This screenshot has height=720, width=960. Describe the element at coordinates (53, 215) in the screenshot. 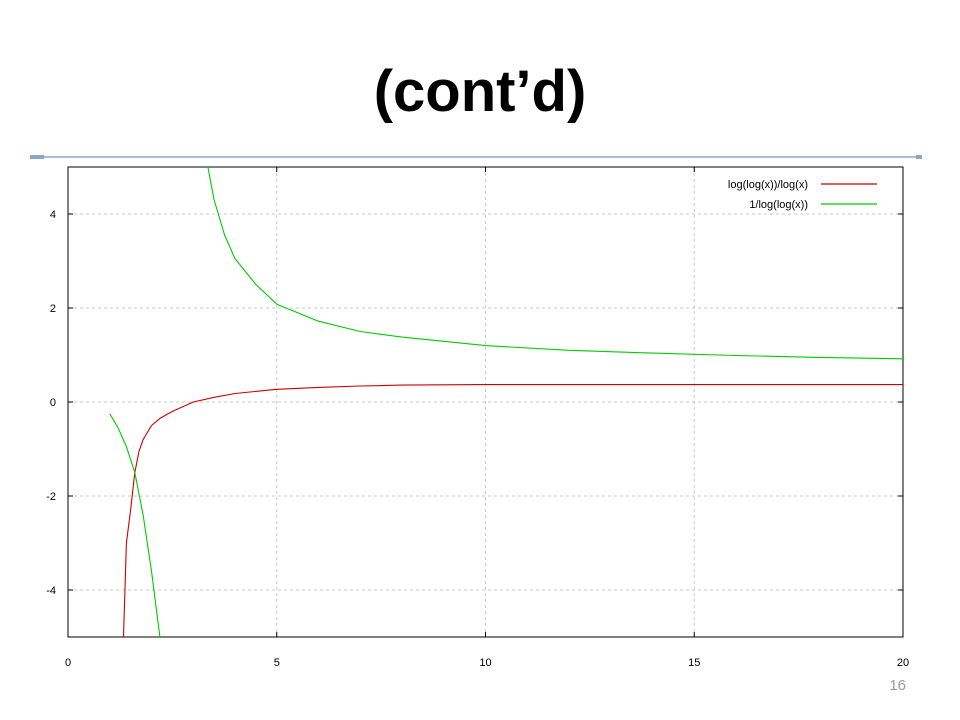

I see `y-tick-label: 4` at that location.